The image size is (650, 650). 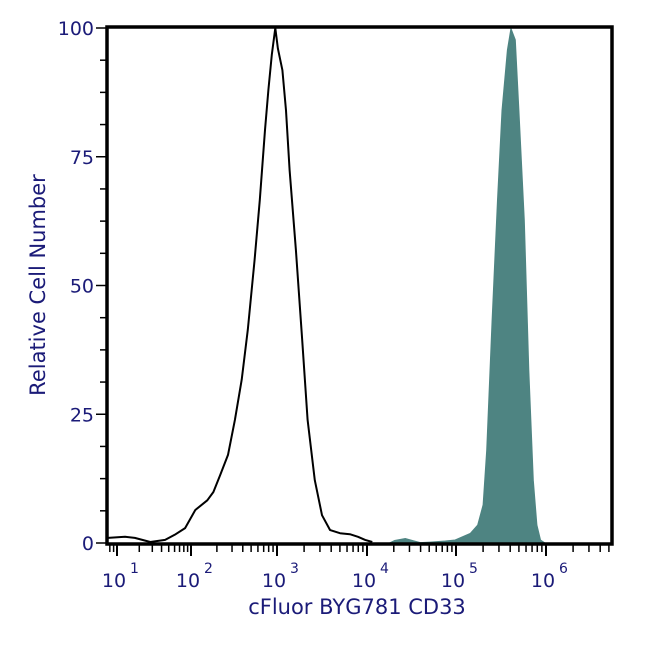 I want to click on y-tick-label: 50, so click(x=82, y=287).